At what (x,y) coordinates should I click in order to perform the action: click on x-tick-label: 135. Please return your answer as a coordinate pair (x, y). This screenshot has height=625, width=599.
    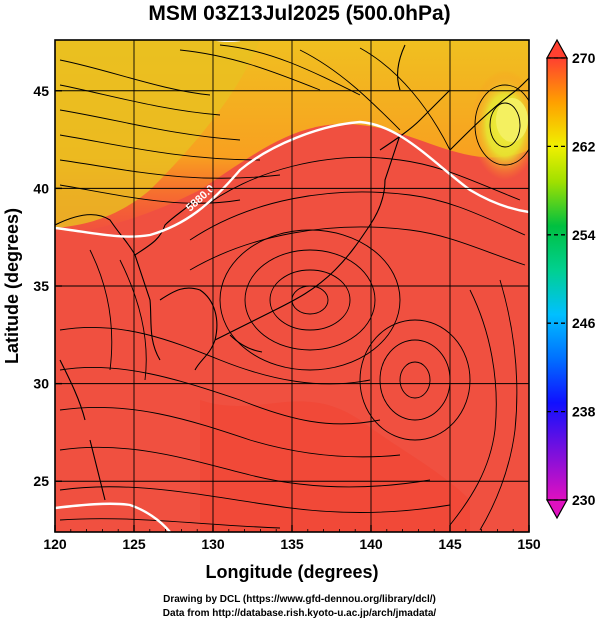
    Looking at the image, I should click on (292, 544).